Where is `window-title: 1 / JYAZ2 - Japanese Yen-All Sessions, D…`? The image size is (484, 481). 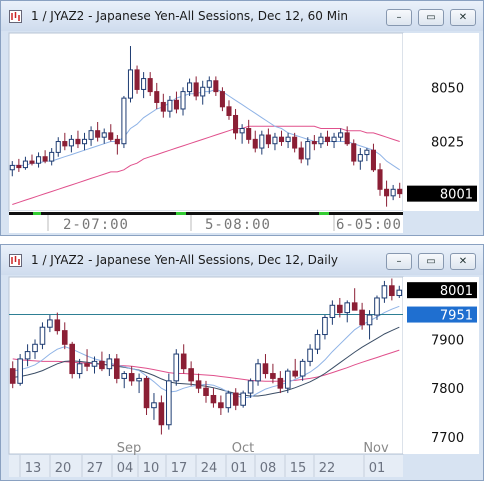 window-title: 1 / JYAZ2 - Japanese Yen-All Sessions, D… is located at coordinates (185, 260).